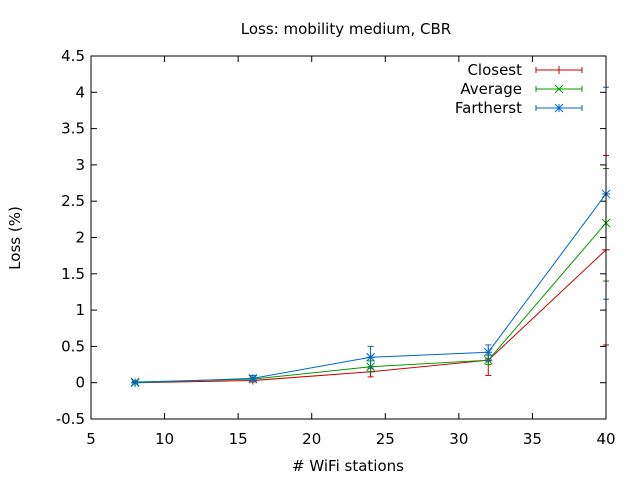  Describe the element at coordinates (15, 238) in the screenshot. I see `y-axis-title: Loss (%)` at that location.